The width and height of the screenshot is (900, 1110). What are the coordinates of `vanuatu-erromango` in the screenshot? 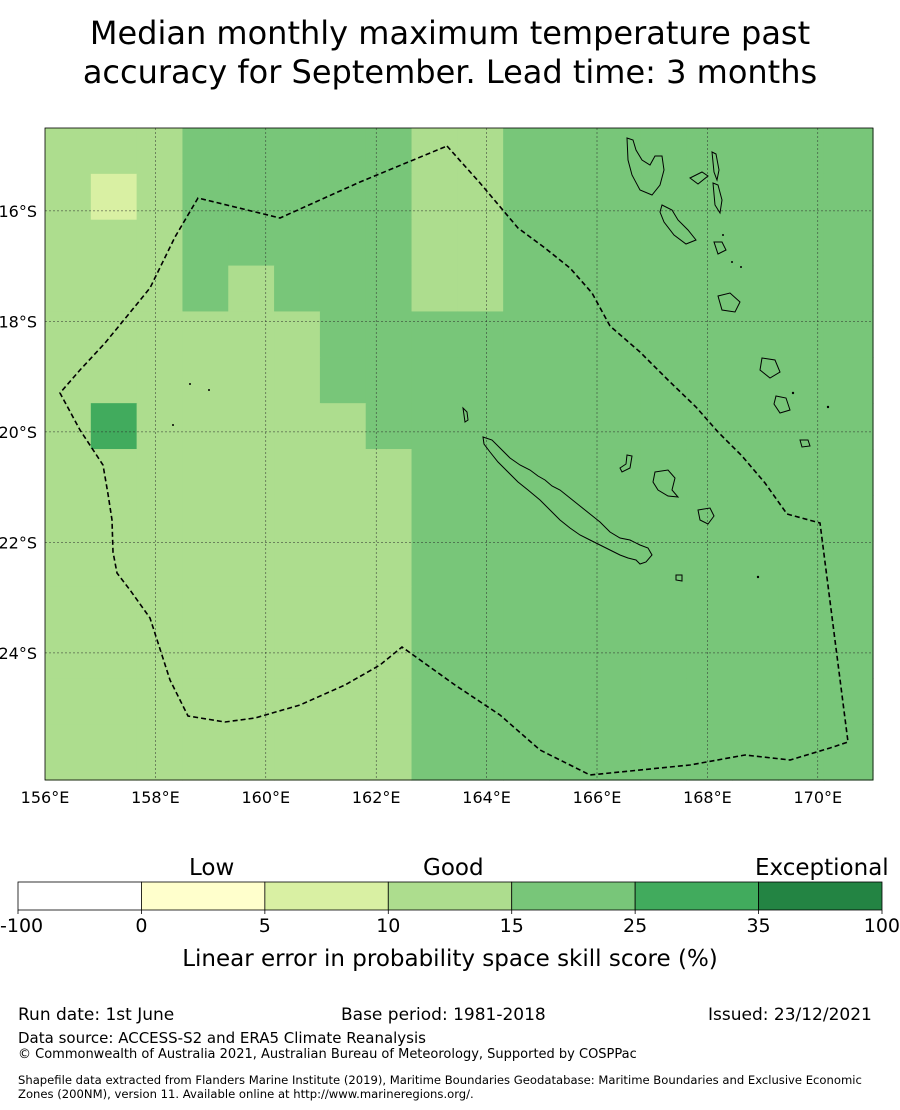 It's located at (770, 368).